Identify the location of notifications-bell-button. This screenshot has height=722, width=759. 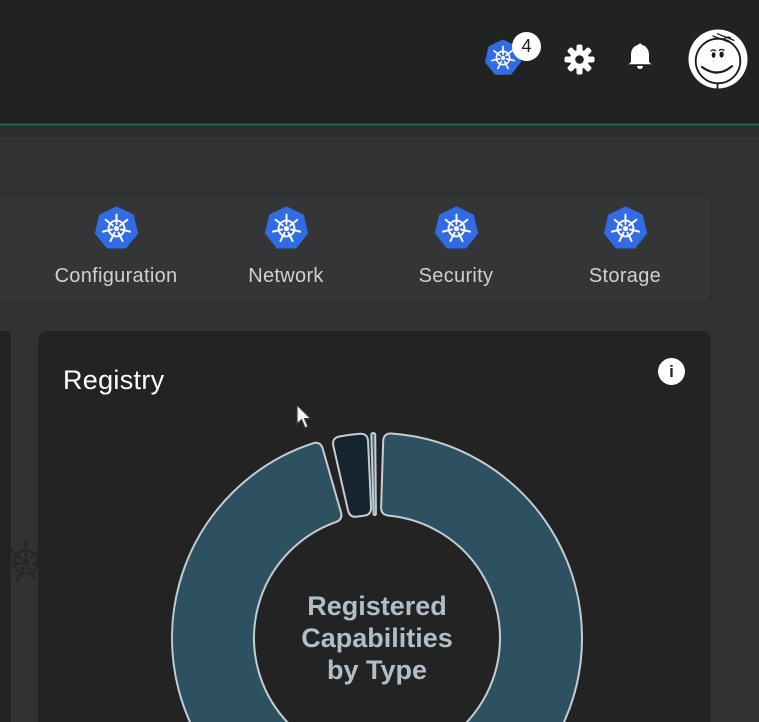
(640, 59).